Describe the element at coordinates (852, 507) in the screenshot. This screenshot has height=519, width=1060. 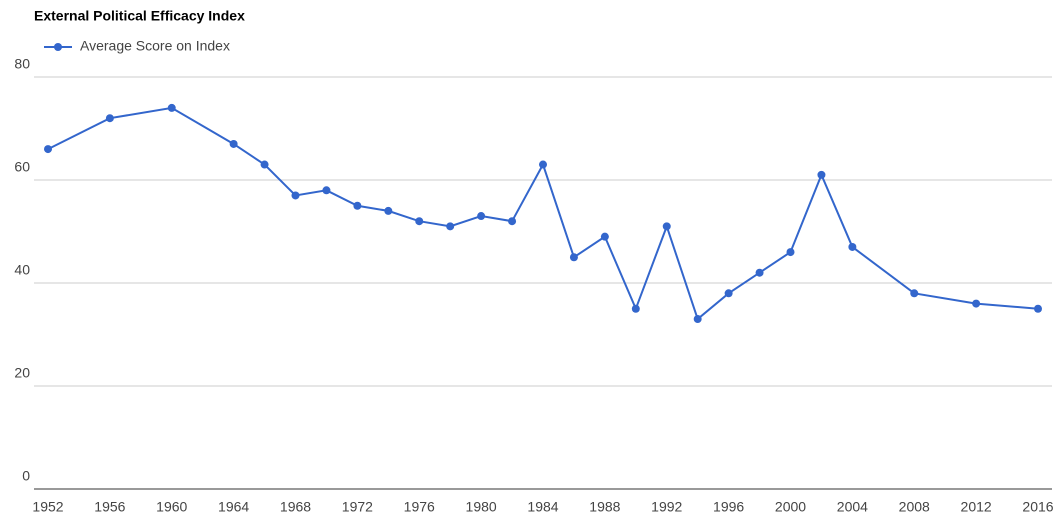
I see `x-tick-label: 2004` at that location.